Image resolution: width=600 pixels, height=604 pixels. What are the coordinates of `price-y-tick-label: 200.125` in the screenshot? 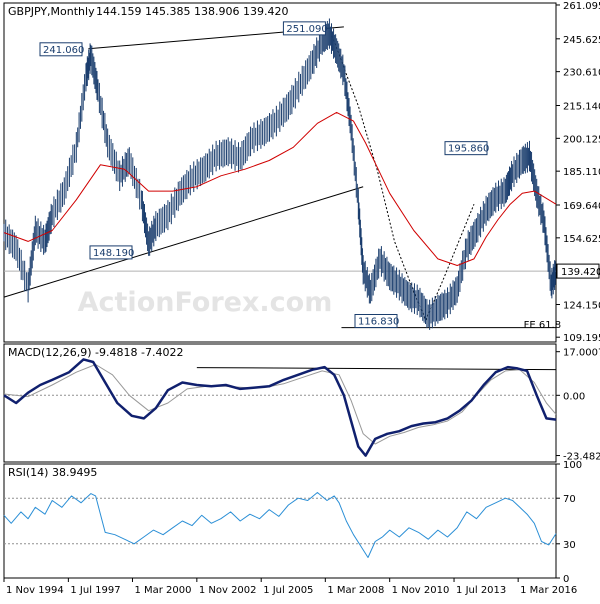 It's located at (581, 139).